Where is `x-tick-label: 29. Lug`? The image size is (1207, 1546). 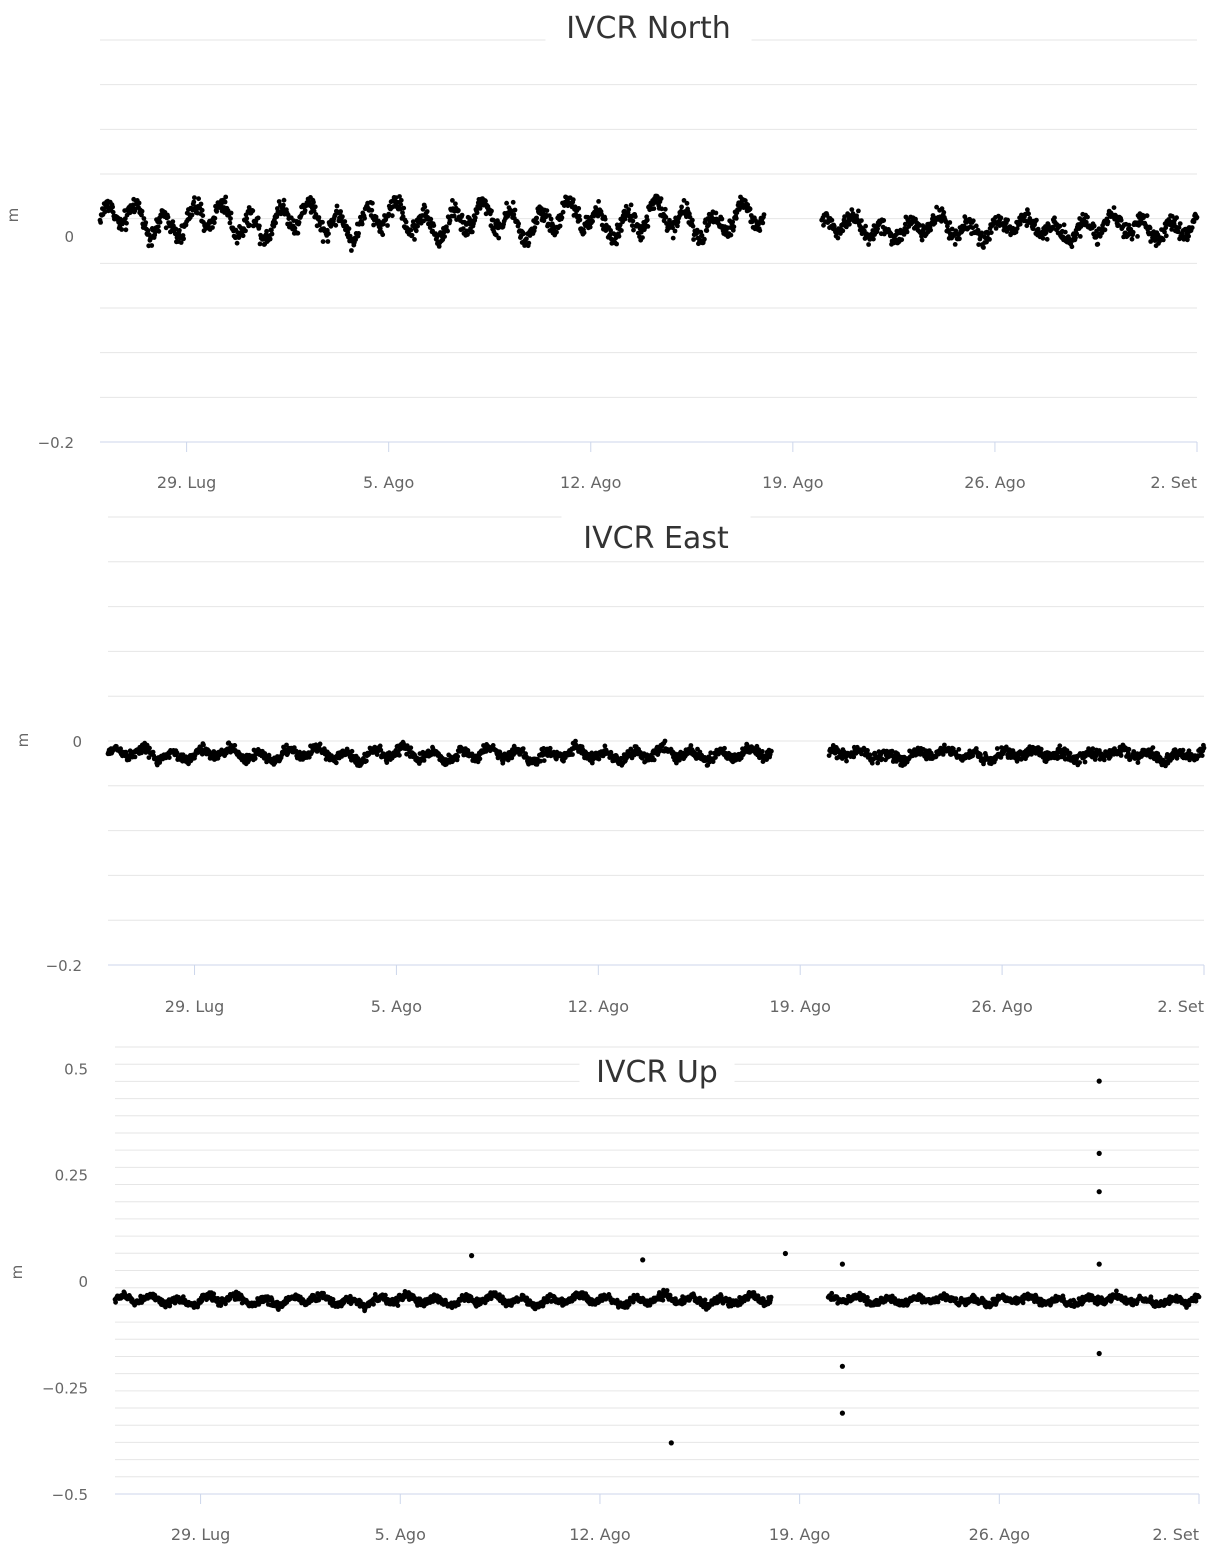 x-tick-label: 29. Lug is located at coordinates (200, 1534).